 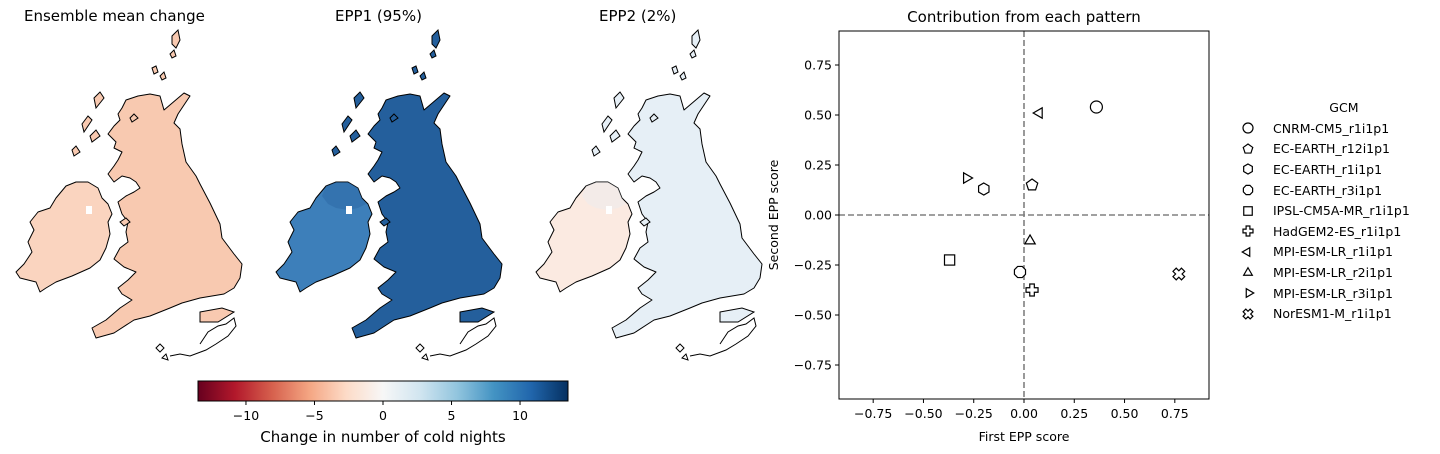 What do you see at coordinates (1248, 272) in the screenshot?
I see `legend-marker-triangle-up` at bounding box center [1248, 272].